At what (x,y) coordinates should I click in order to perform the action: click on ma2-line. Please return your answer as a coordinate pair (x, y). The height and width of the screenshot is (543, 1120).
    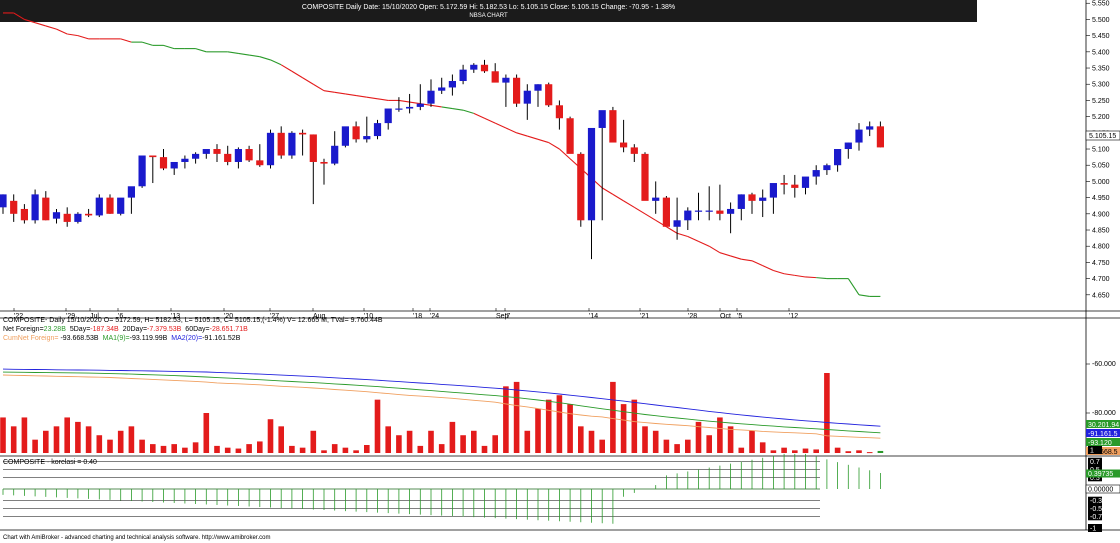
    Looking at the image, I should click on (441, 397).